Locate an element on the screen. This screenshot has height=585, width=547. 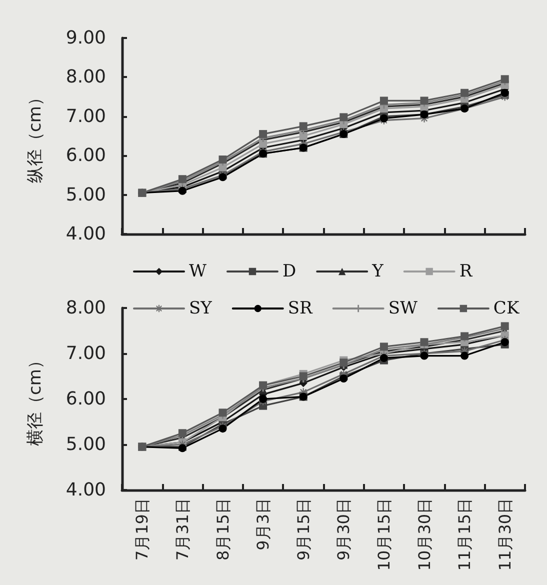
legend-label: SW is located at coordinates (403, 308).